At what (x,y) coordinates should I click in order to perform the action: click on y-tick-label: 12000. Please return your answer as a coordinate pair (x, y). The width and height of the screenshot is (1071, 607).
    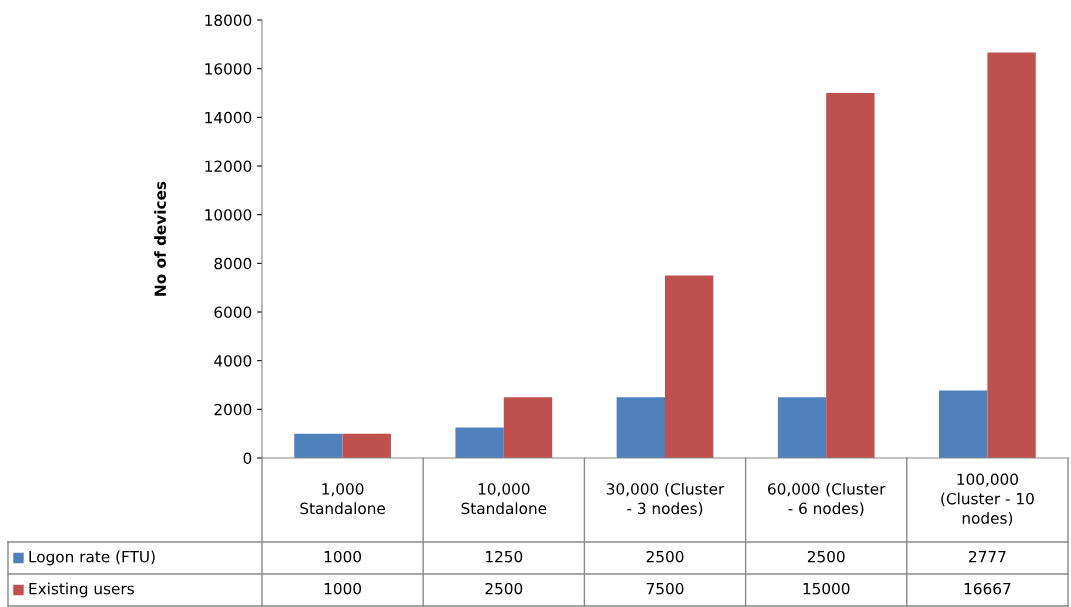
    Looking at the image, I should click on (228, 166).